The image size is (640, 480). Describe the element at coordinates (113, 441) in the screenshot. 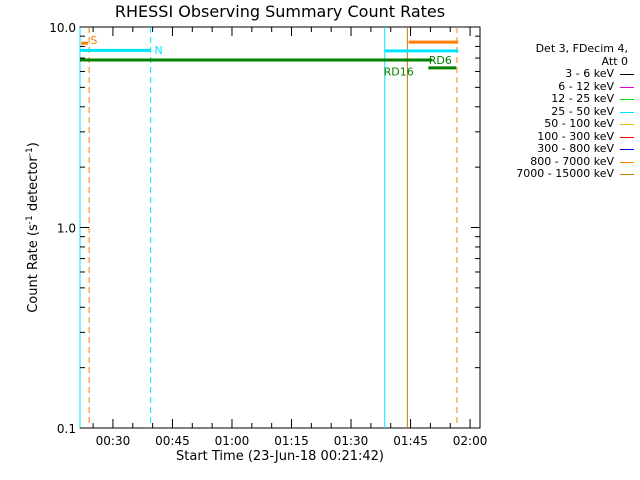

I see `x-tick-label: 00:30` at that location.